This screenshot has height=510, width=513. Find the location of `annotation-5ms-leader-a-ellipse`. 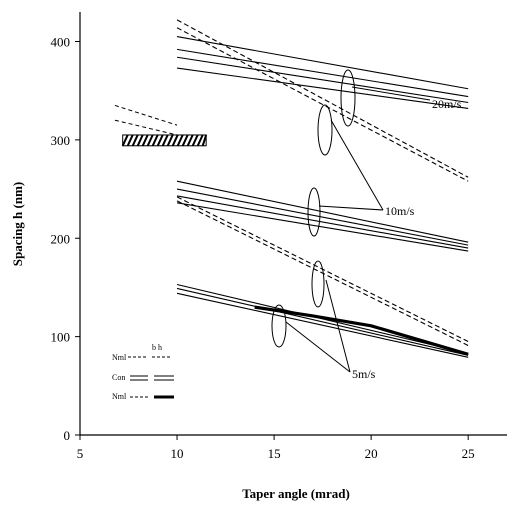

annotation-5ms-leader-a-ellipse is located at coordinates (279, 326).